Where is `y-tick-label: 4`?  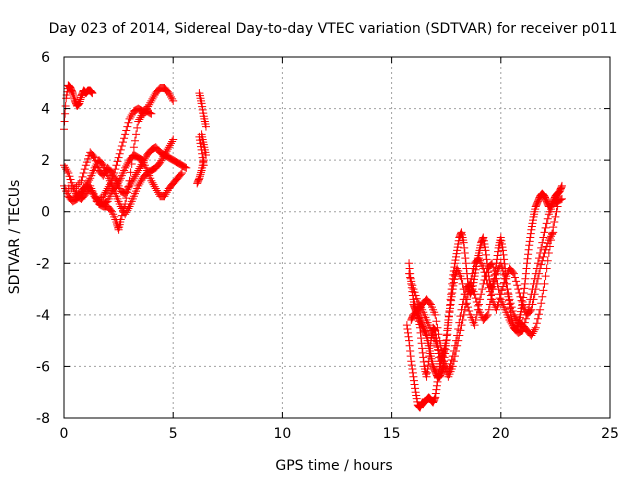
y-tick-label: 4 is located at coordinates (45, 110).